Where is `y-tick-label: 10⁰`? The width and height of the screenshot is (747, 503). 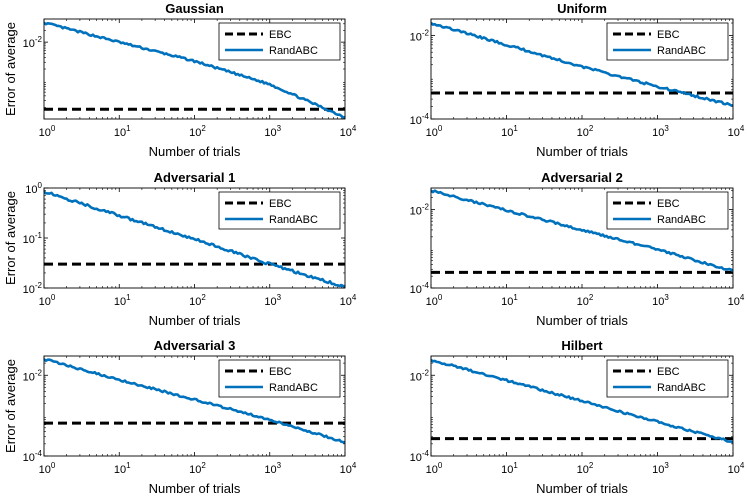
y-tick-label: 10⁰ is located at coordinates (33, 188).